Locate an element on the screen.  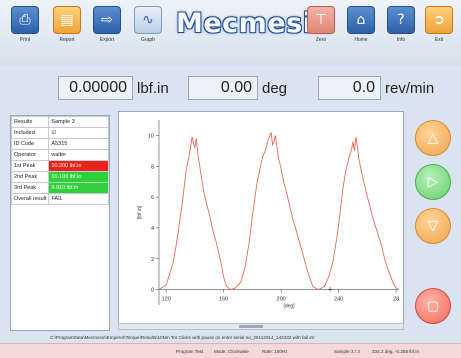
table-row: ID Code A5315 is located at coordinates (59, 144).